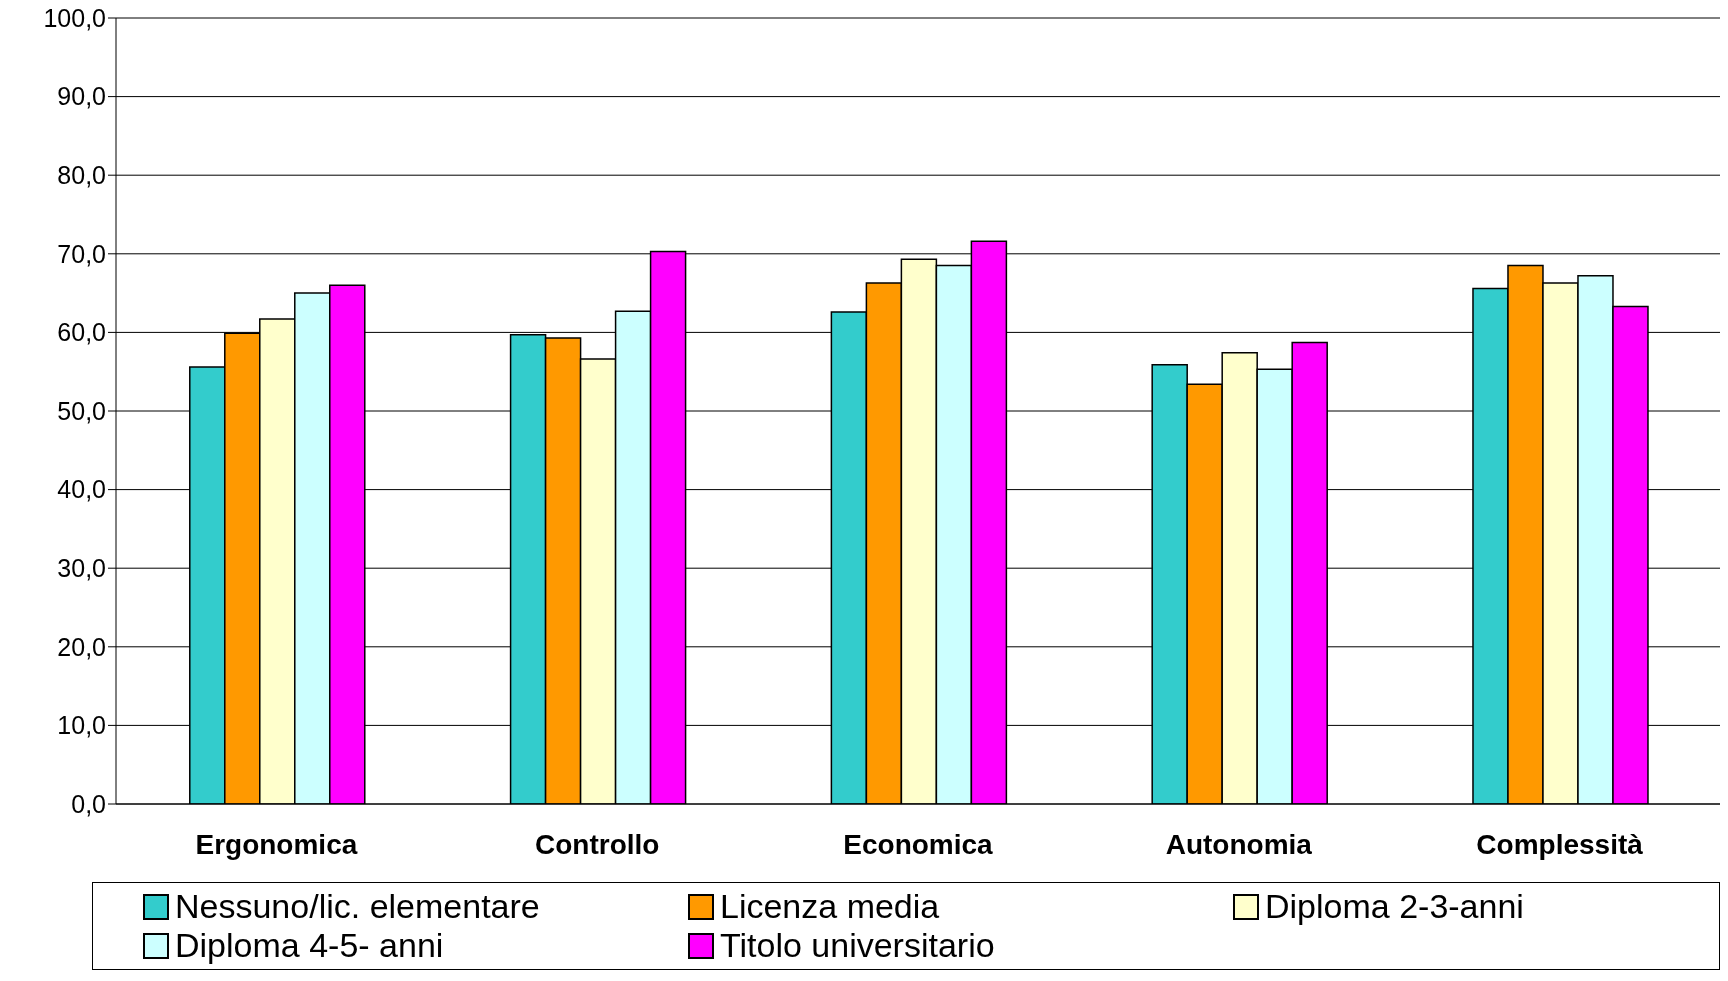 This screenshot has width=1728, height=981. I want to click on y-tick-label: 30,0, so click(81, 568).